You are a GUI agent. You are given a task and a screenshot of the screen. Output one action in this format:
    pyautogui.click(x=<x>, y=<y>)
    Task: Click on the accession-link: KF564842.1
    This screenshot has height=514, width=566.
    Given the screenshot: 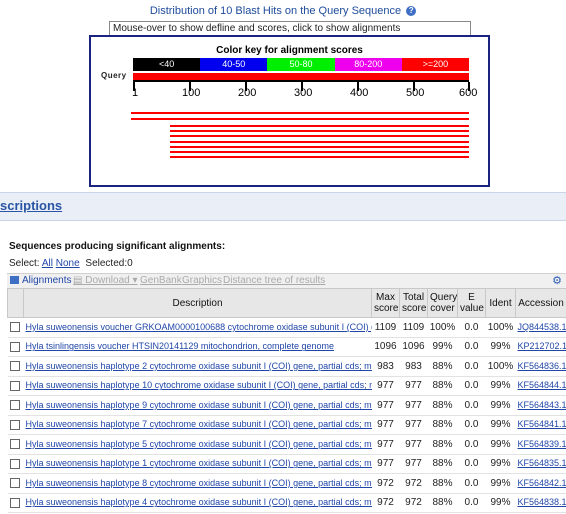 What is the action you would take?
    pyautogui.click(x=541, y=482)
    